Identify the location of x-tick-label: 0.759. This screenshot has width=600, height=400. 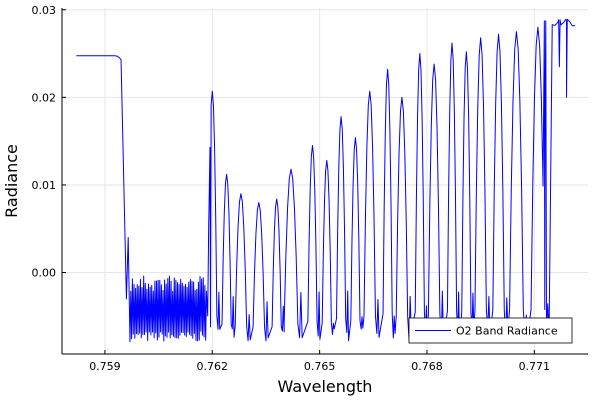
(105, 366).